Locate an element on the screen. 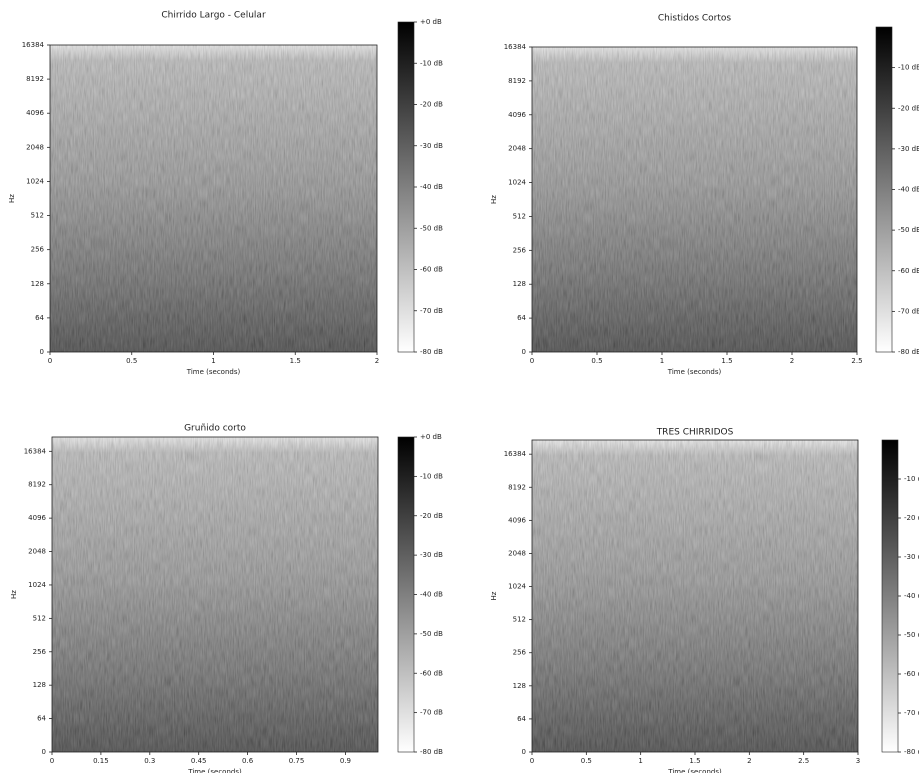  colorbar-tick-label: -80 d is located at coordinates (911, 752).